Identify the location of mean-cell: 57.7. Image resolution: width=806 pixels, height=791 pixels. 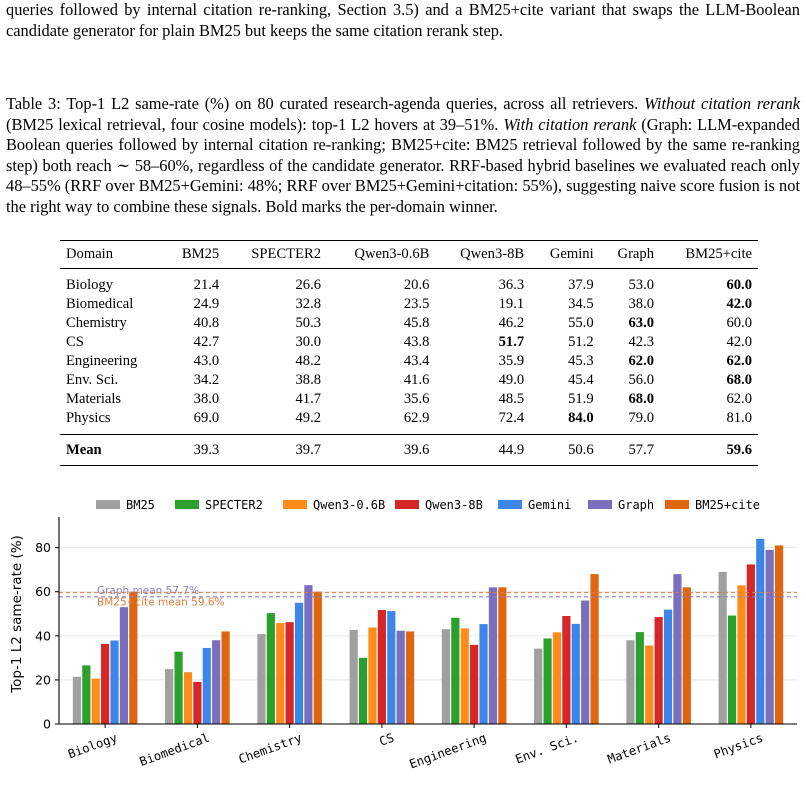
(641, 449).